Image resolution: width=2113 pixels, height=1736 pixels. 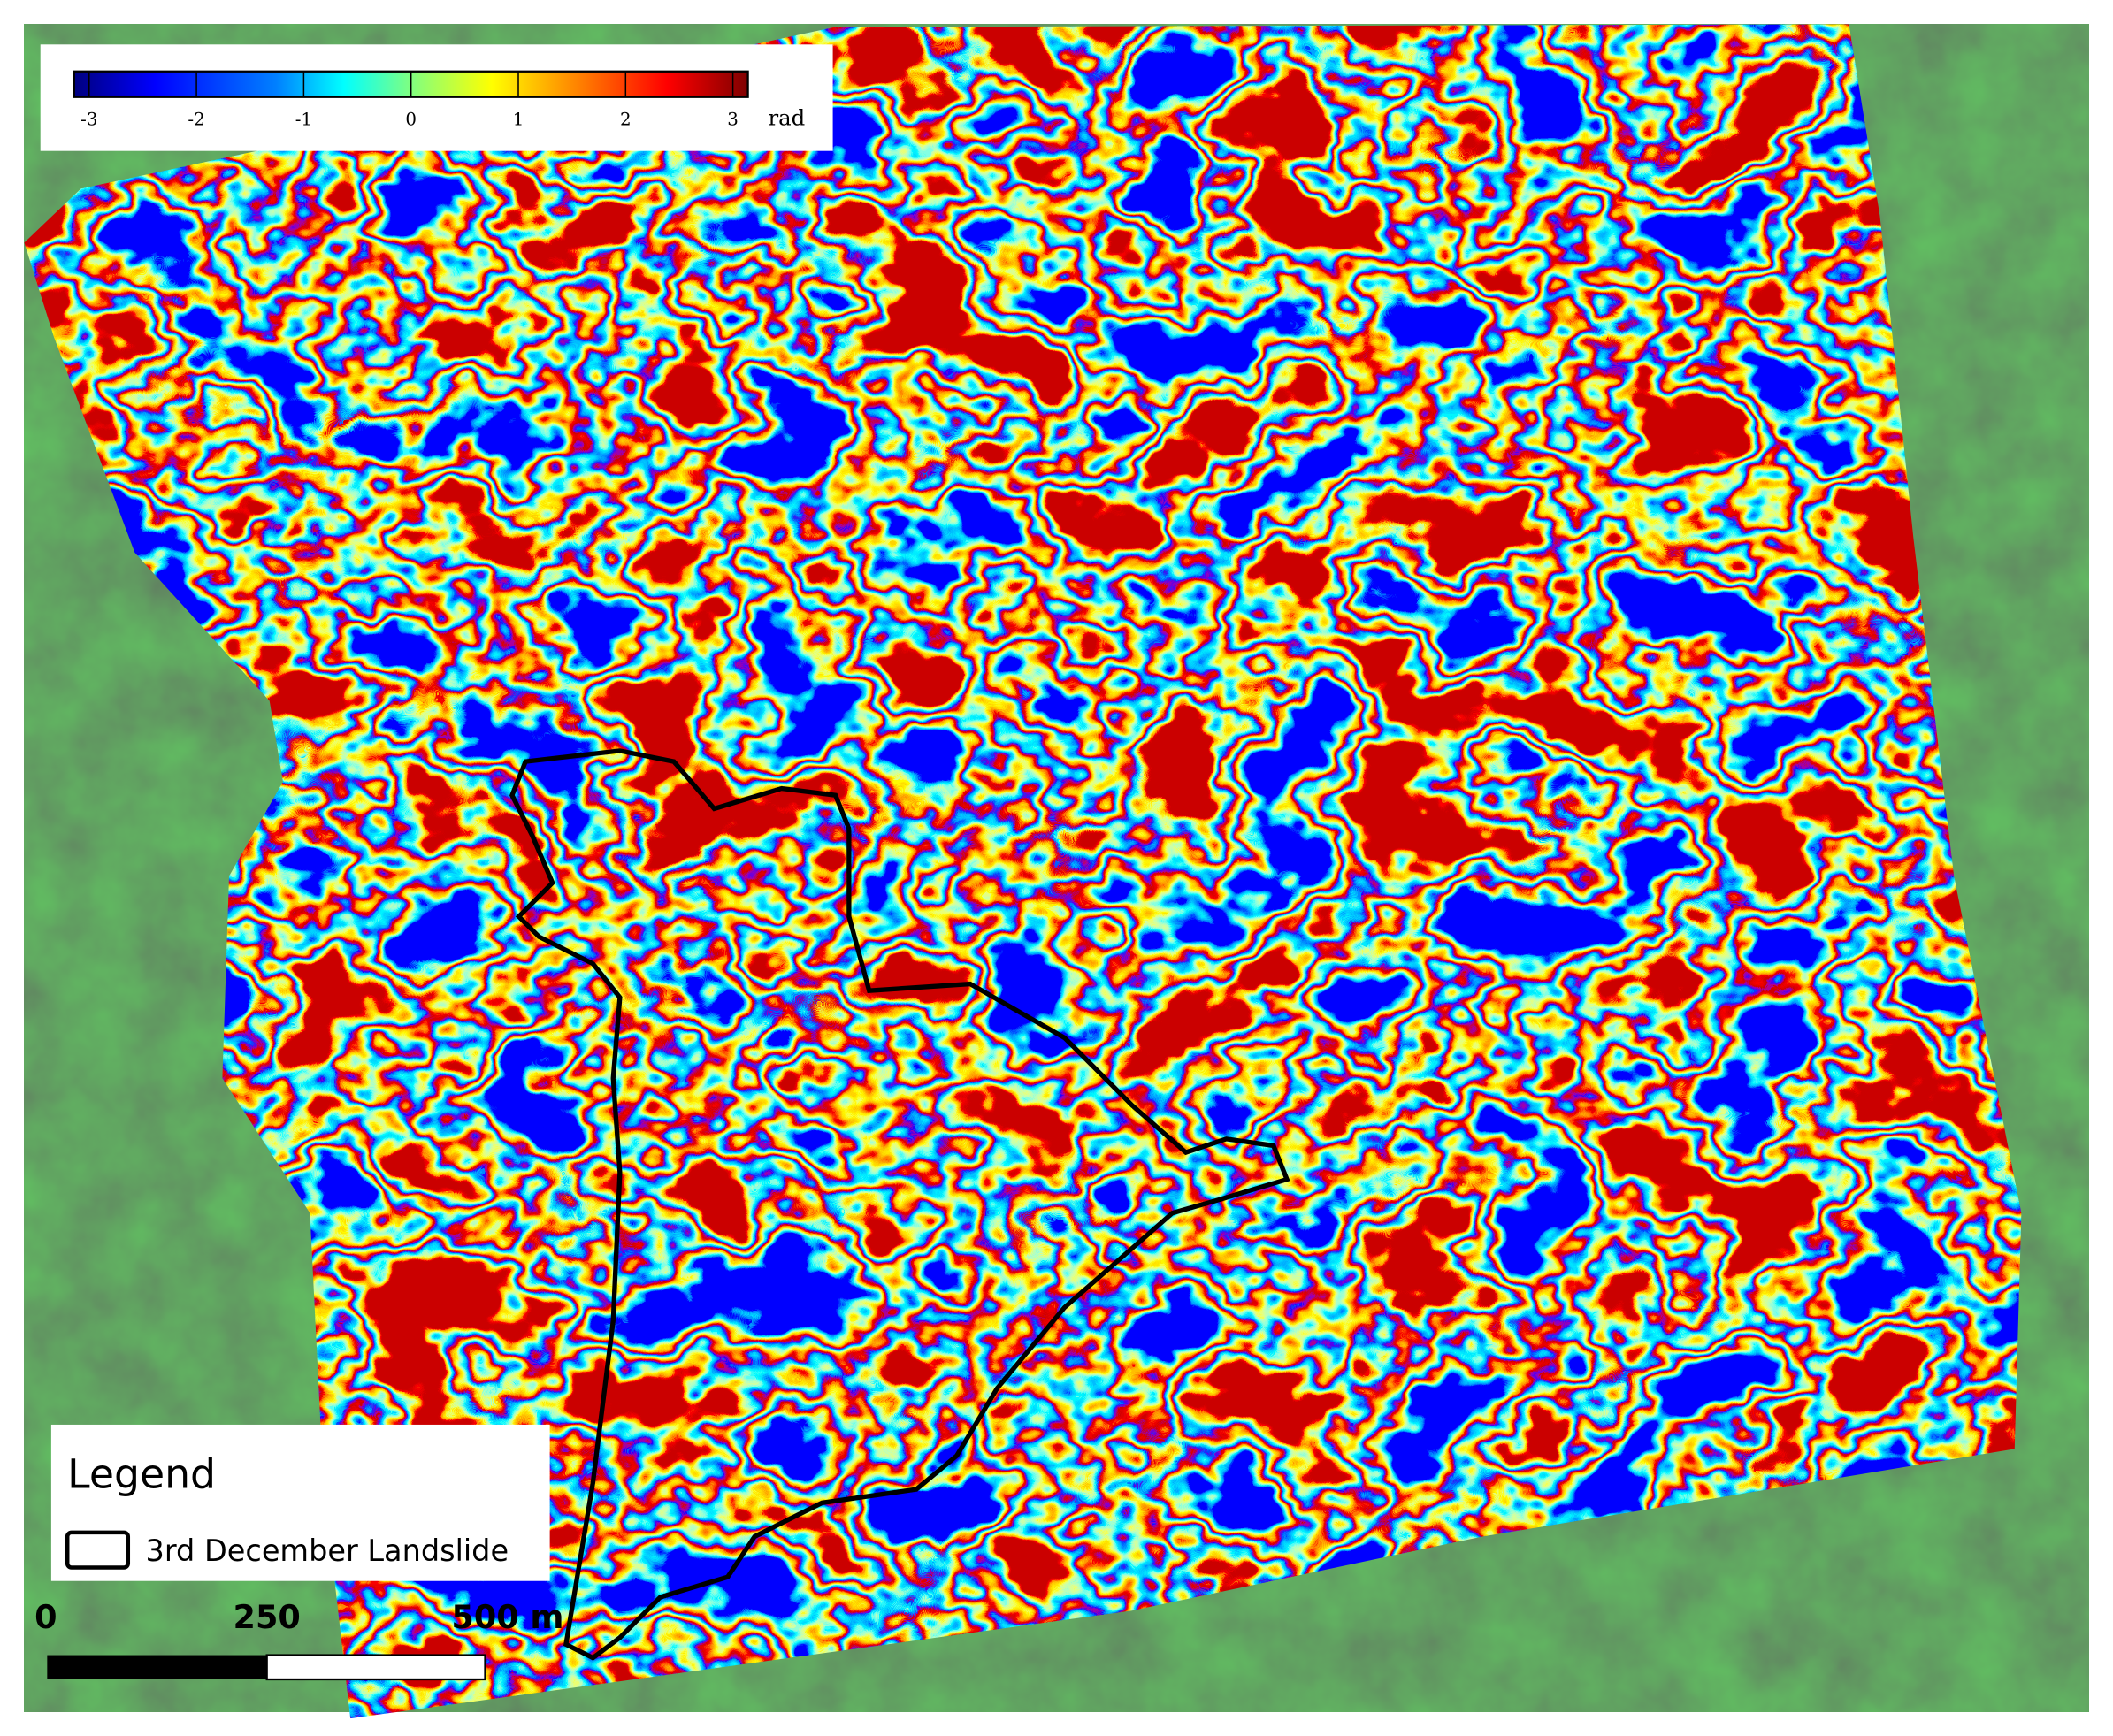 What do you see at coordinates (299, 1639) in the screenshot?
I see `scale-bar: 0 250 500 m` at bounding box center [299, 1639].